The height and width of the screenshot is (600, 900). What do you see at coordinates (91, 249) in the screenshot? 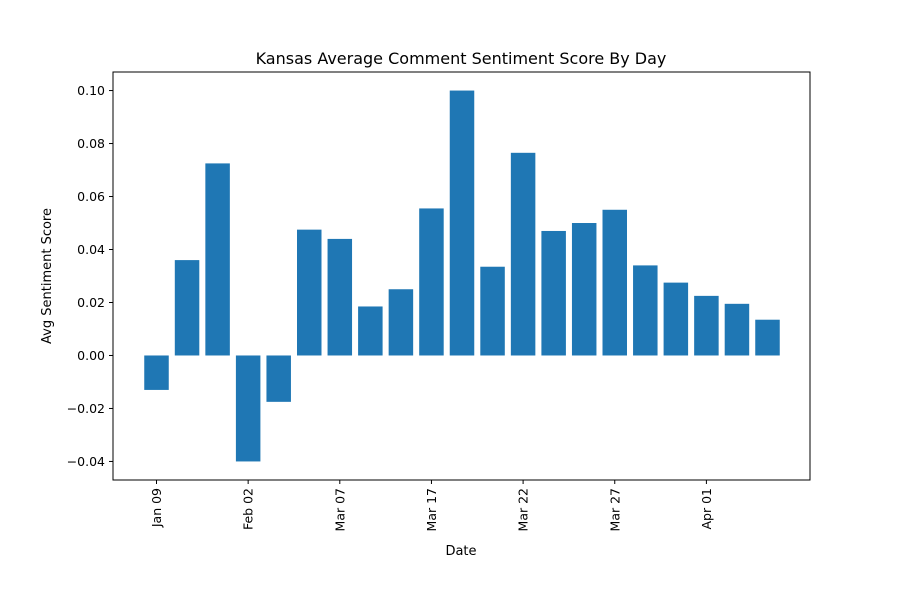
I see `y-tick-label: 0.04` at bounding box center [91, 249].